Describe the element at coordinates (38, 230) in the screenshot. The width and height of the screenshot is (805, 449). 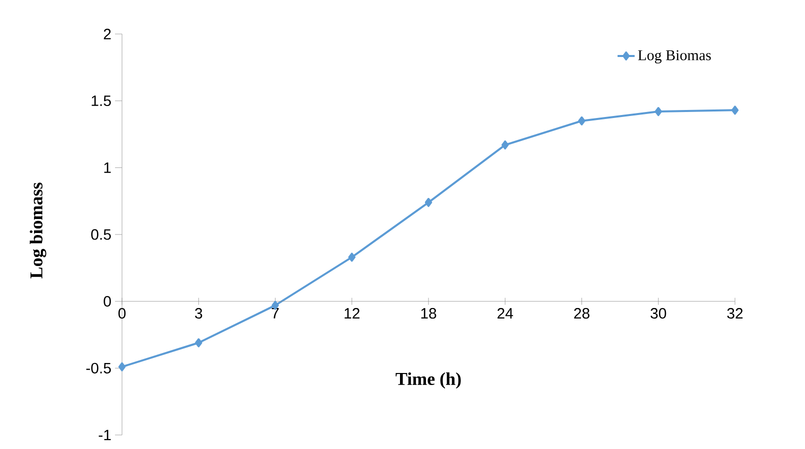
I see `y-axis-title: Log biomass` at that location.